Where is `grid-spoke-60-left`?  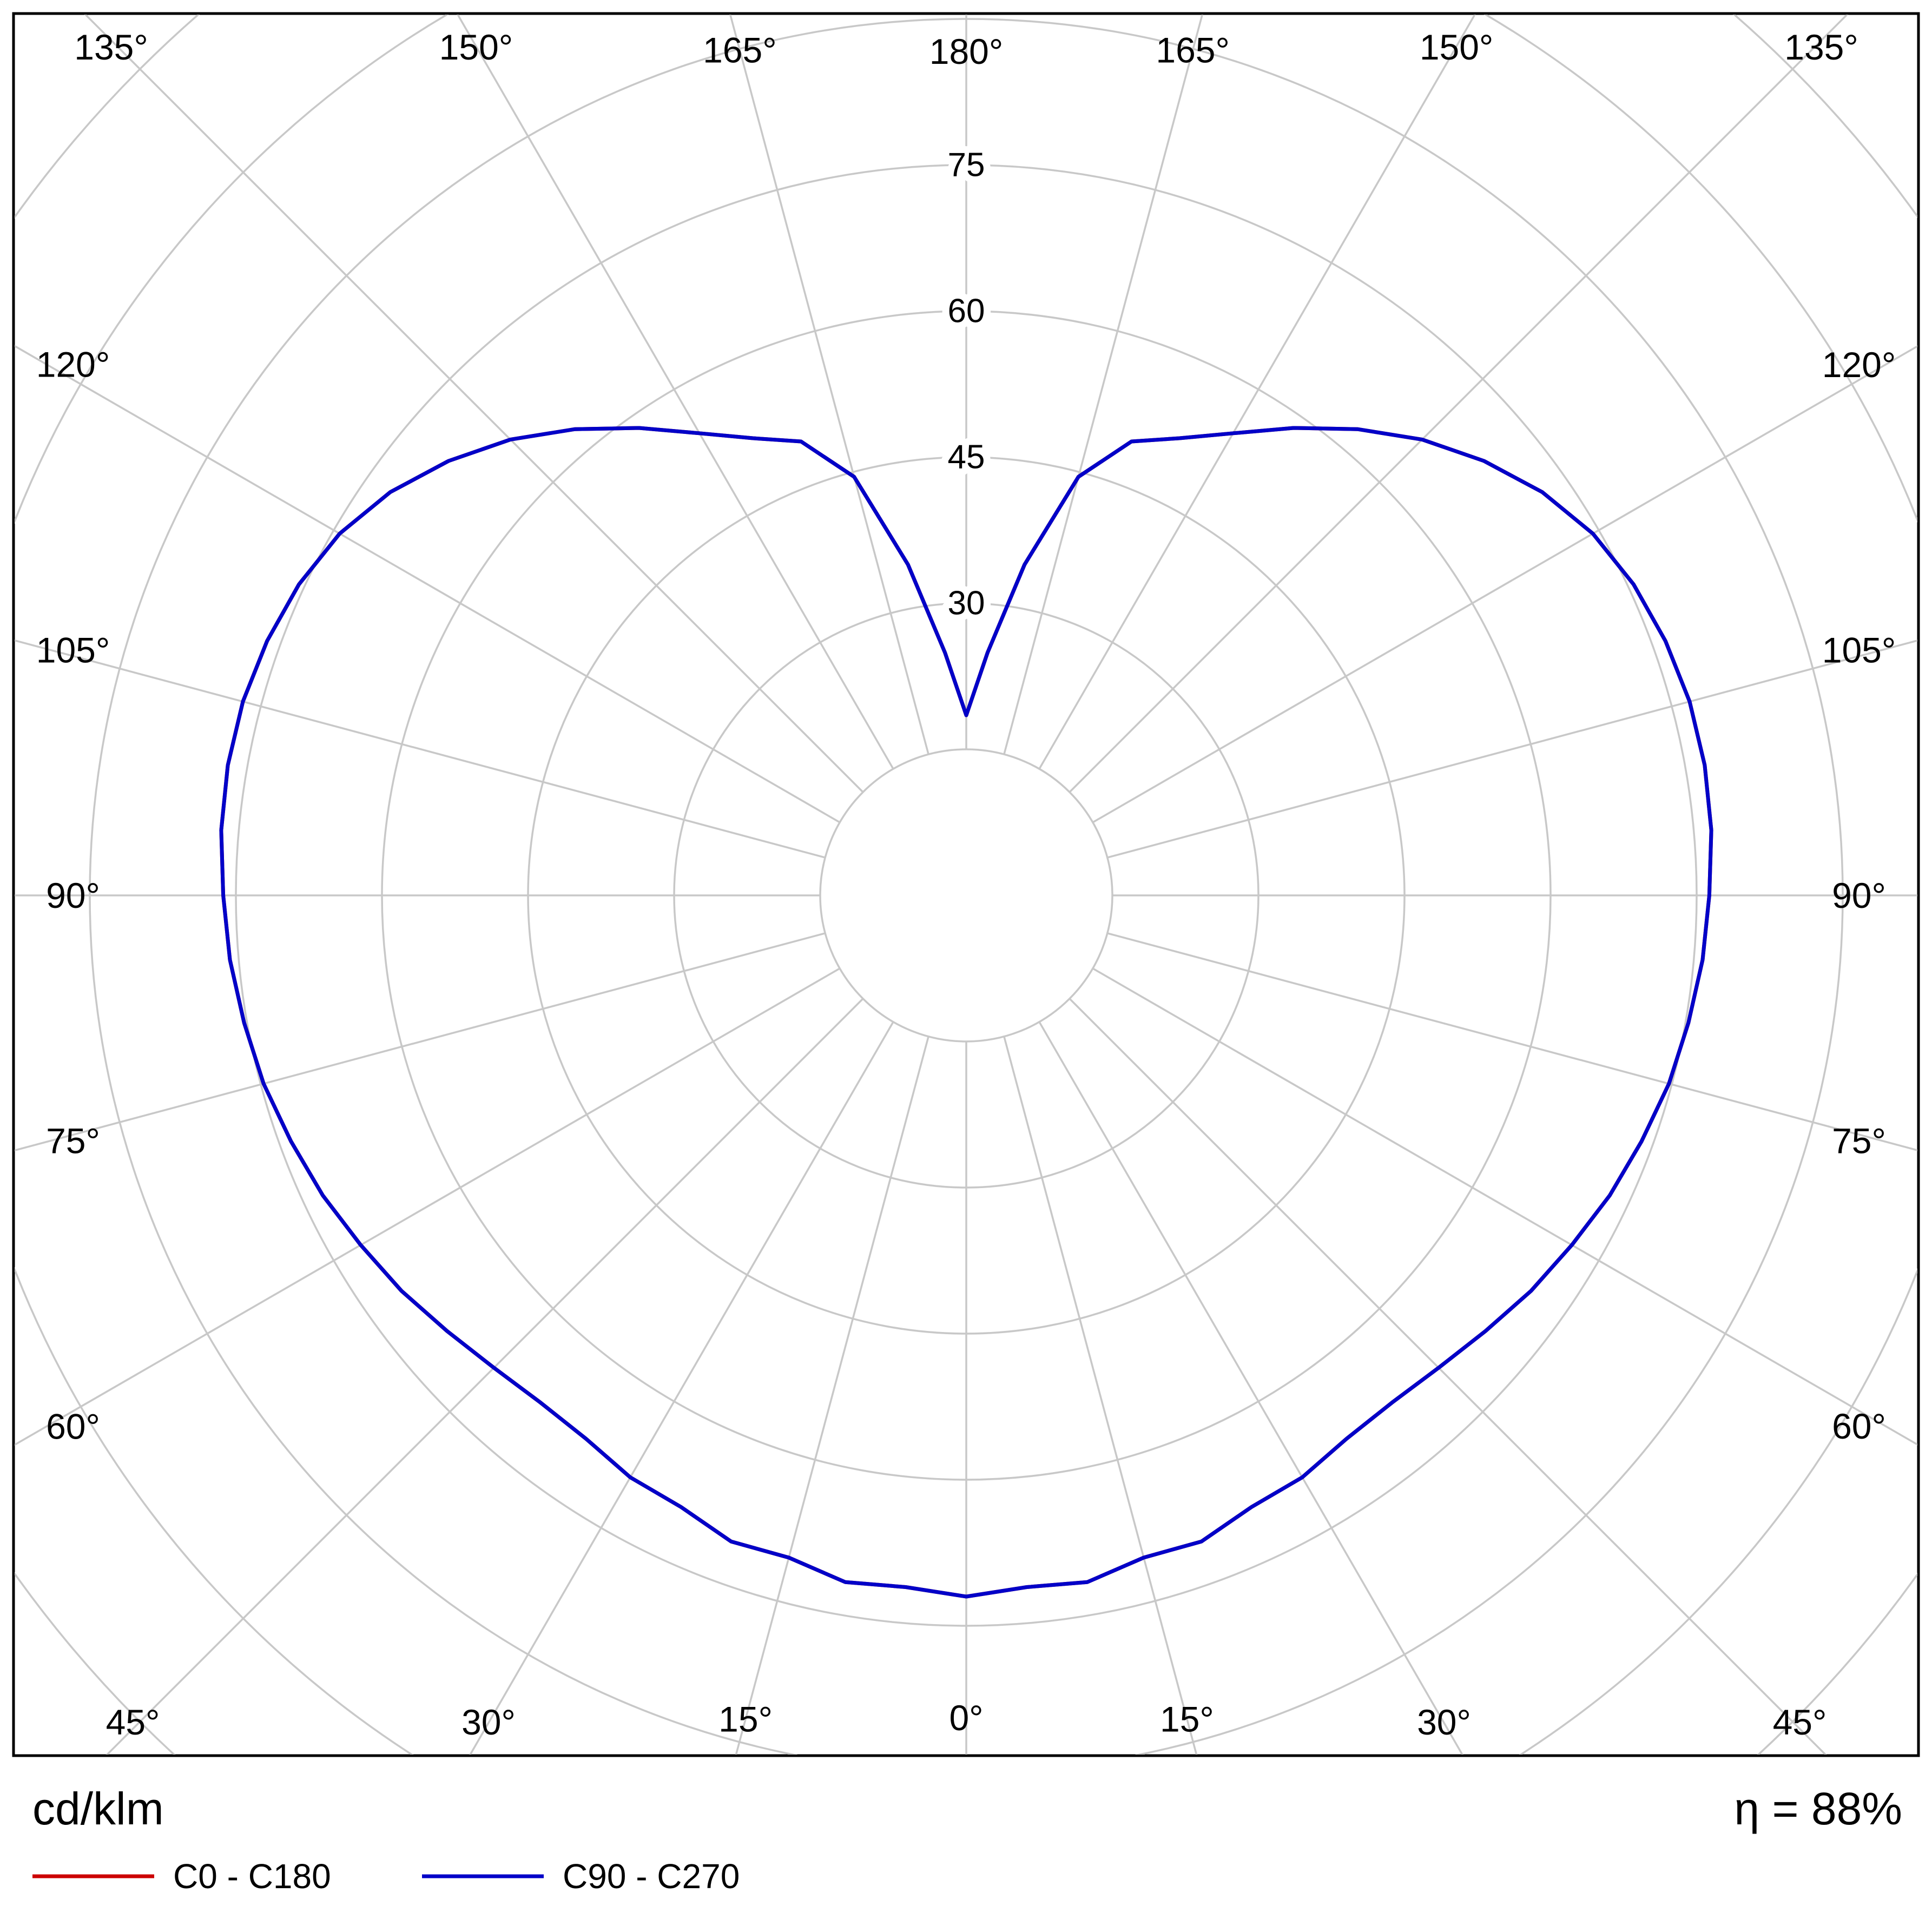
grid-spoke-60-left is located at coordinates (428, 1206).